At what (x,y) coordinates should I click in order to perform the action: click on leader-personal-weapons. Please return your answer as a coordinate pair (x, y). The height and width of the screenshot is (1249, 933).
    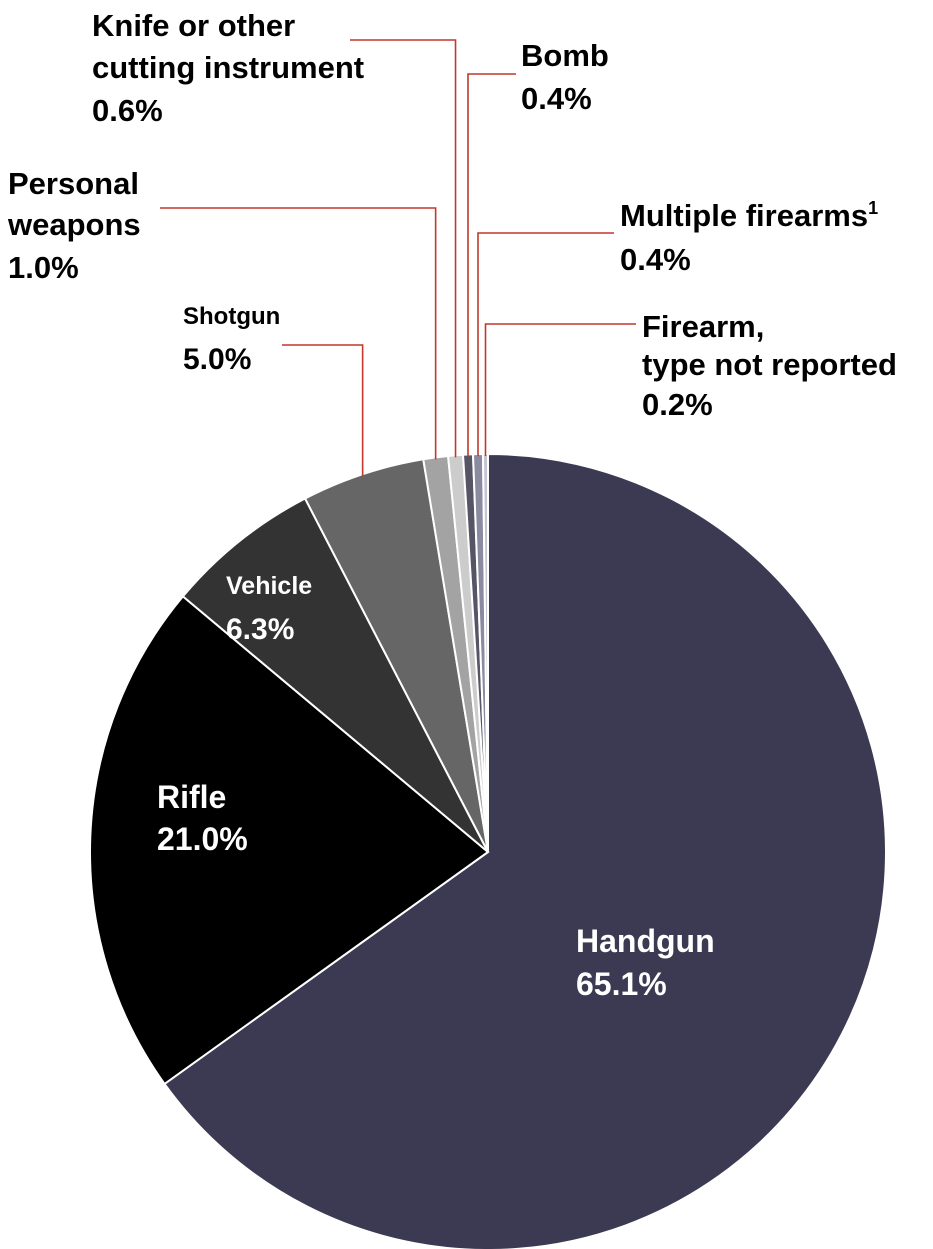
    Looking at the image, I should click on (298, 333).